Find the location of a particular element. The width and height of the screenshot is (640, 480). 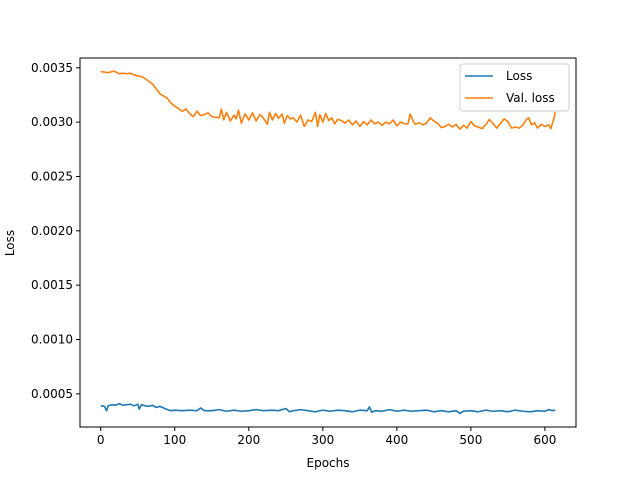

x-tick-label: 600 is located at coordinates (544, 440).